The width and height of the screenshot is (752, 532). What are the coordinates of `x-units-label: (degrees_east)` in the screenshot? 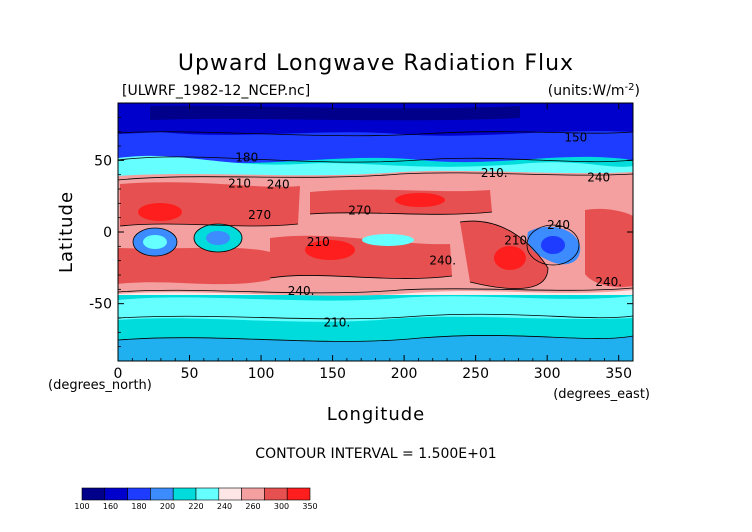 It's located at (601, 394).